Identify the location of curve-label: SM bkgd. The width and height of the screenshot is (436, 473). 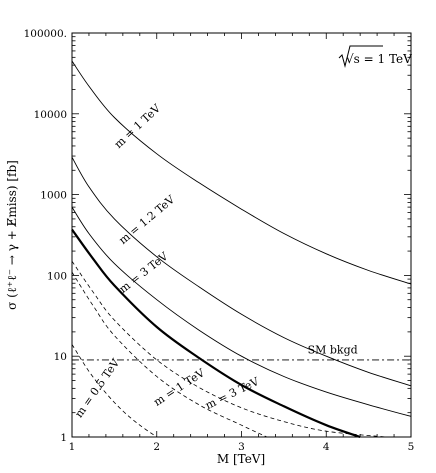
(333, 349).